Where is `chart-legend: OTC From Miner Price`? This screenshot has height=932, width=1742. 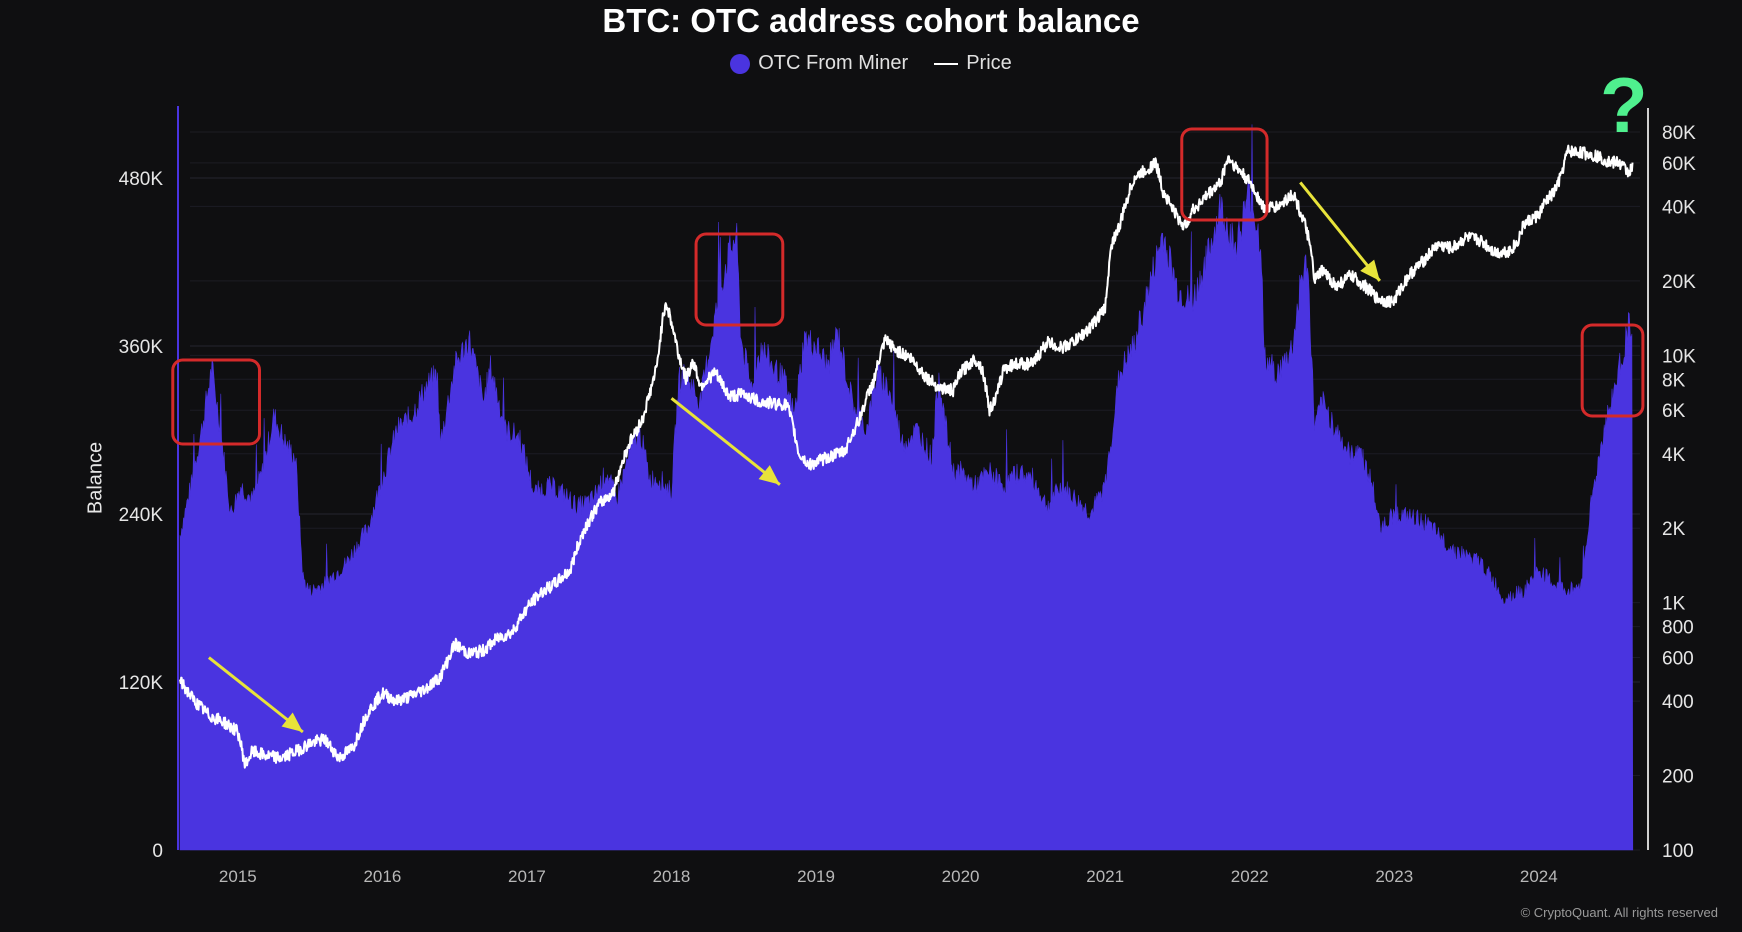
chart-legend: OTC From Miner Price is located at coordinates (871, 63).